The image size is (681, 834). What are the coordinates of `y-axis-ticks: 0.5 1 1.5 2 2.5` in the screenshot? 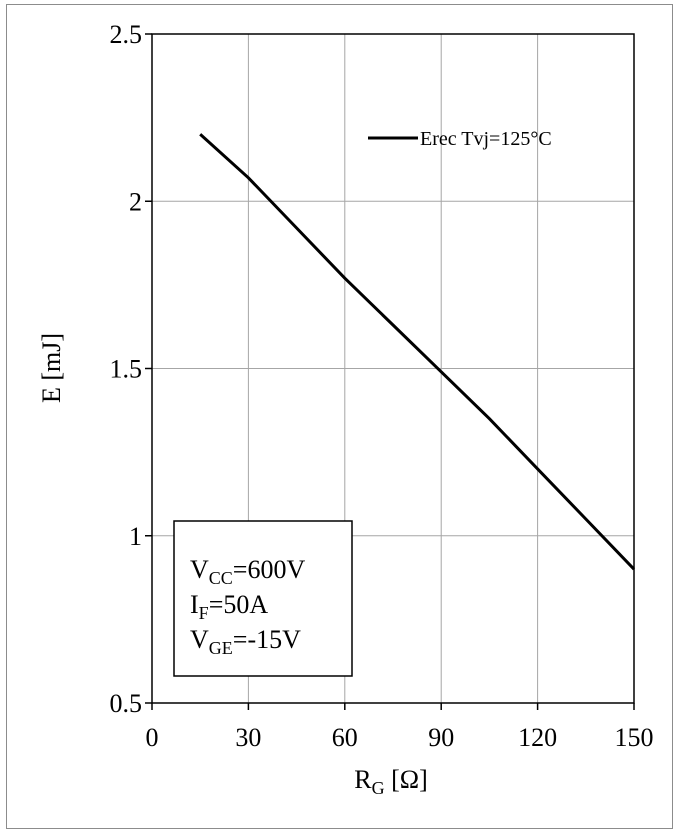 It's located at (131, 369).